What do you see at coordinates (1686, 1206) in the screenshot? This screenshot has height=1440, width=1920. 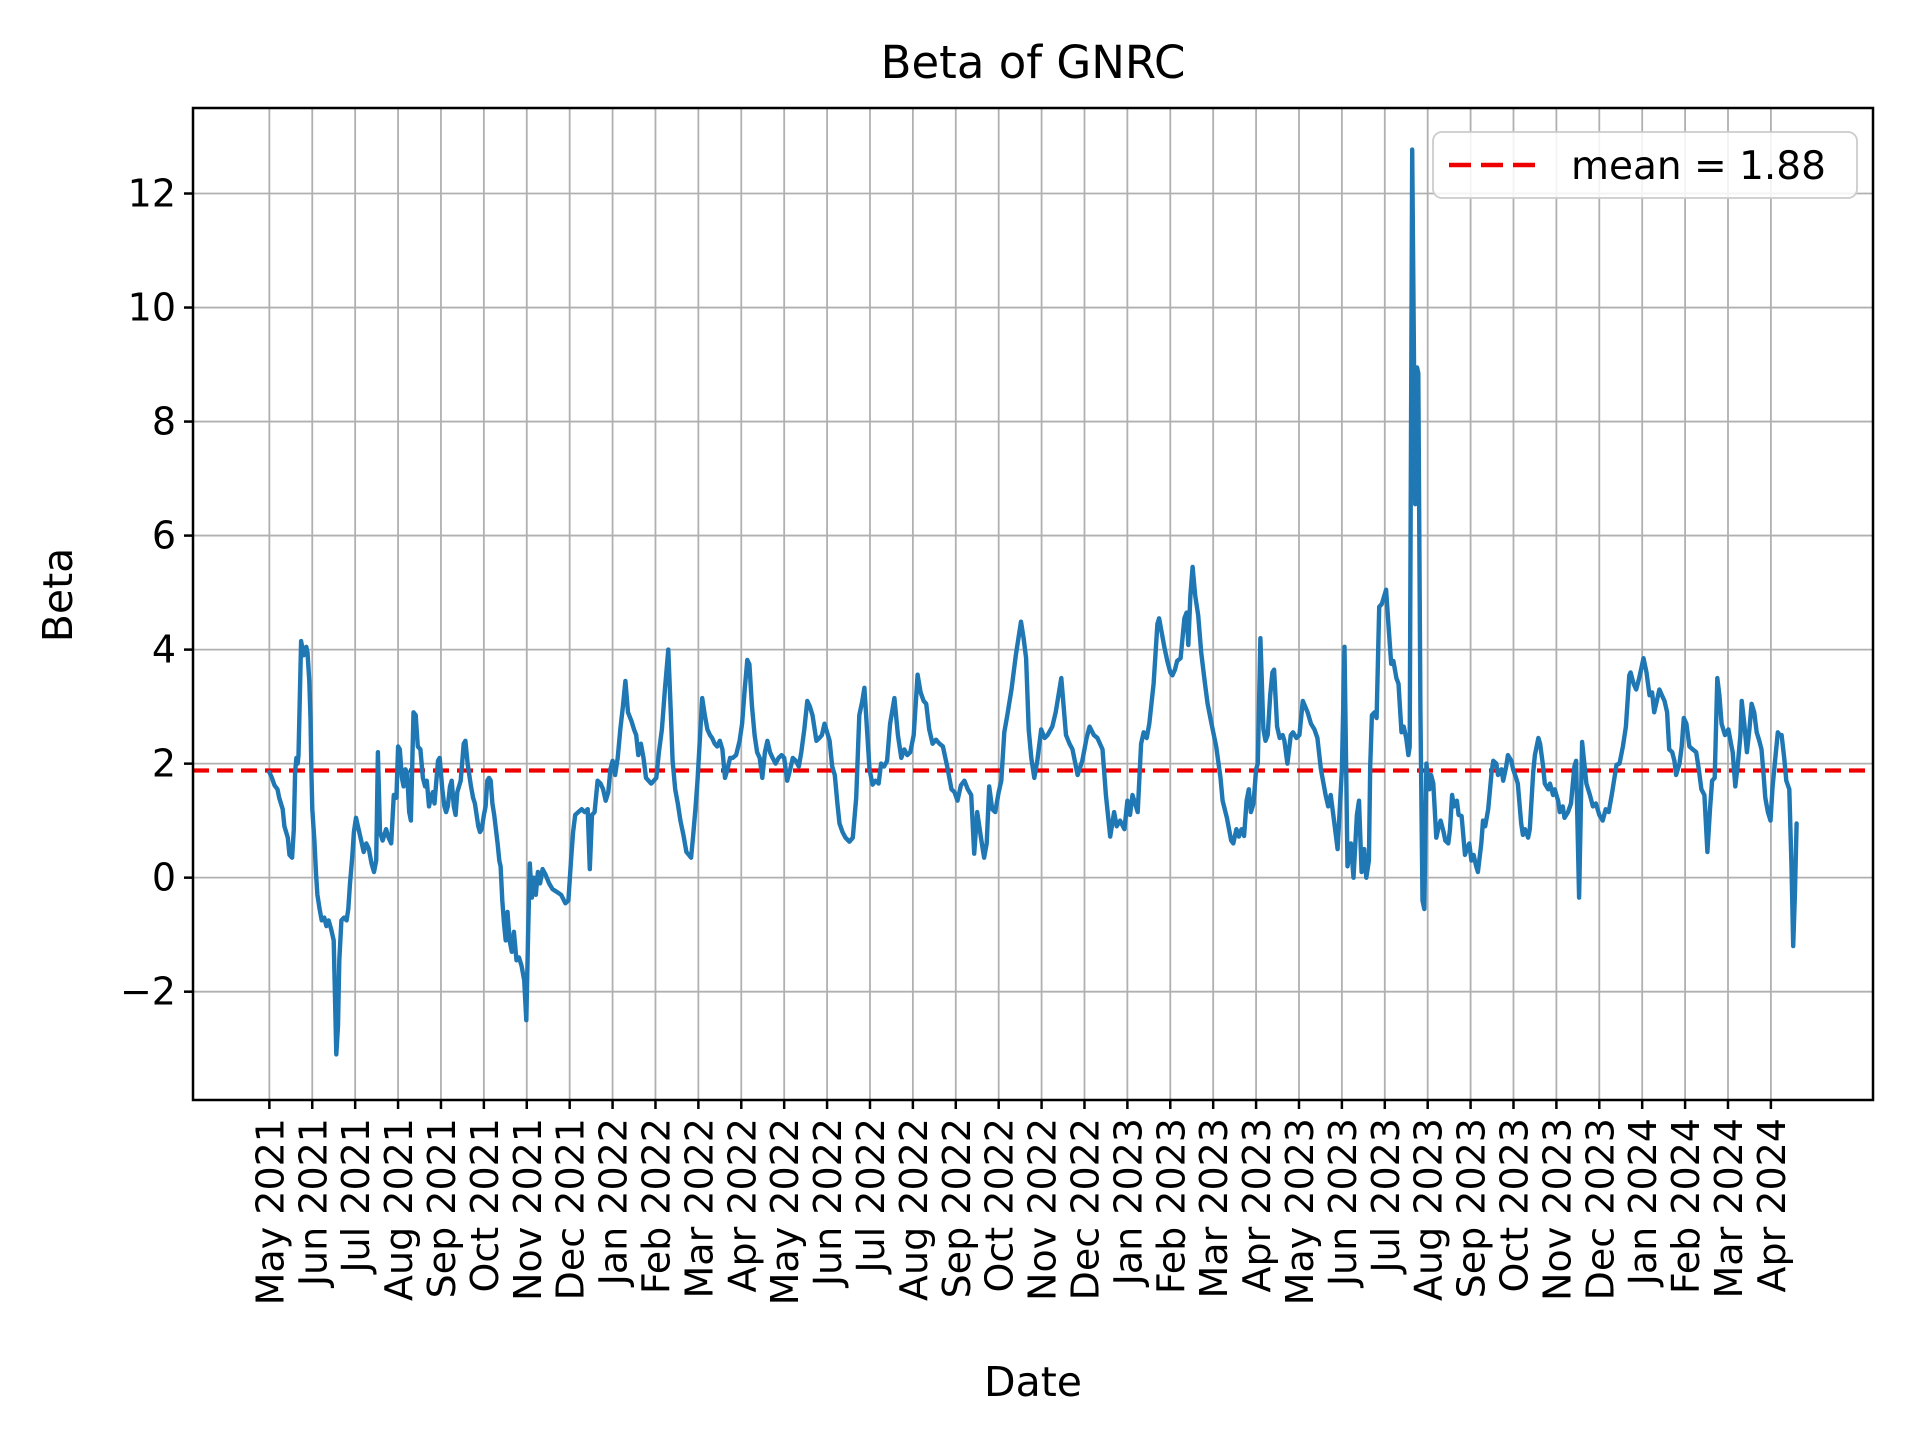 I see `x-tick-label: Feb 2024` at bounding box center [1686, 1206].